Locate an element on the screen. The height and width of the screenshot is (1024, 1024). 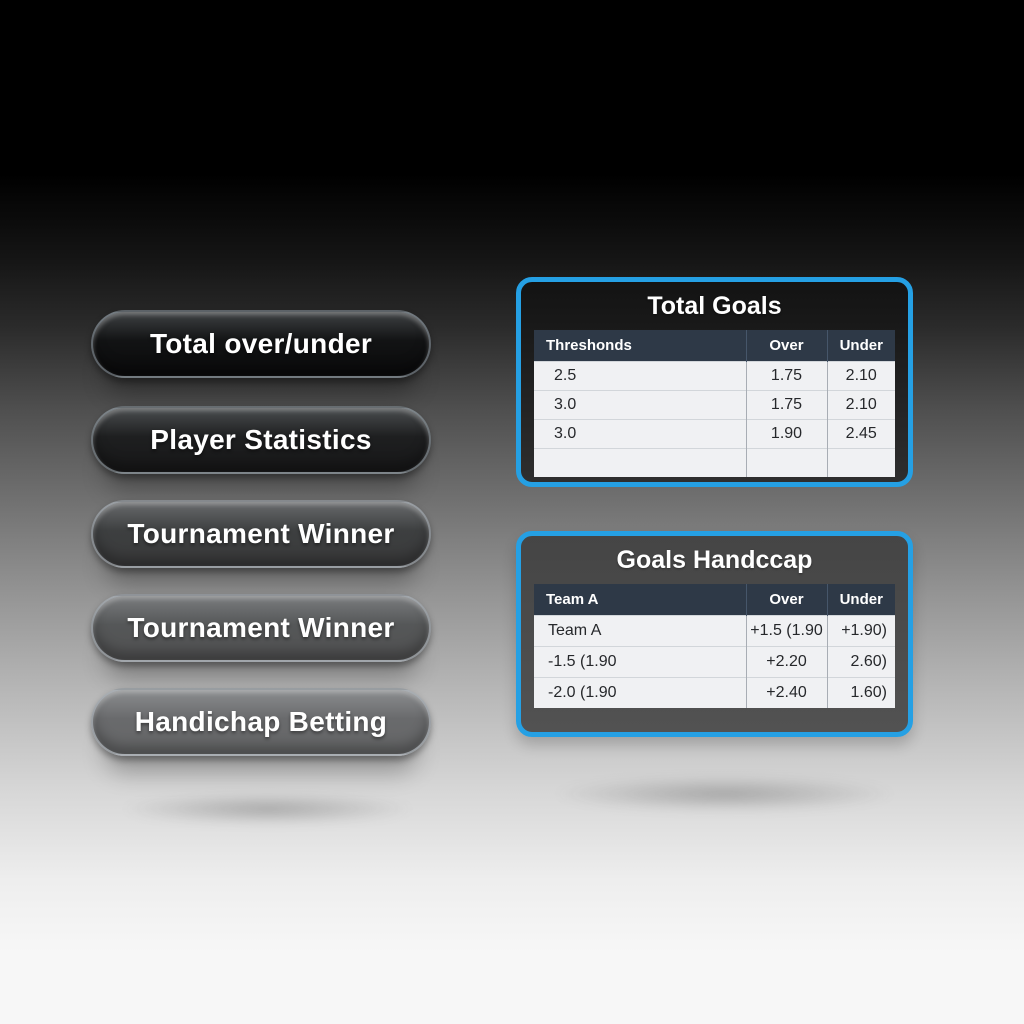
table-row: 3.0 1.75 2.10 is located at coordinates (714, 404).